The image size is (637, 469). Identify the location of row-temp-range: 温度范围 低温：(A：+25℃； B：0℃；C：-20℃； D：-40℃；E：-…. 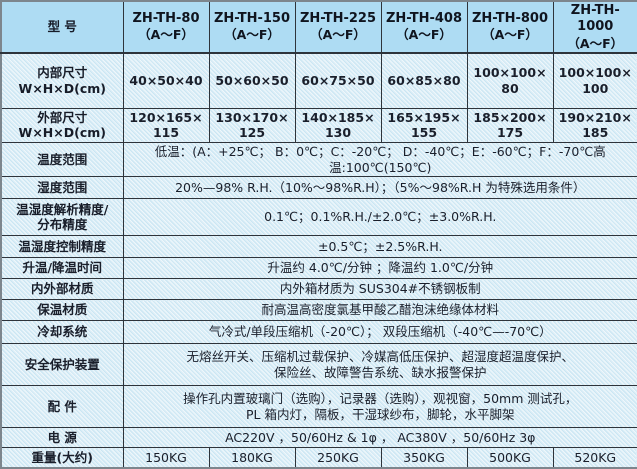
(318, 159).